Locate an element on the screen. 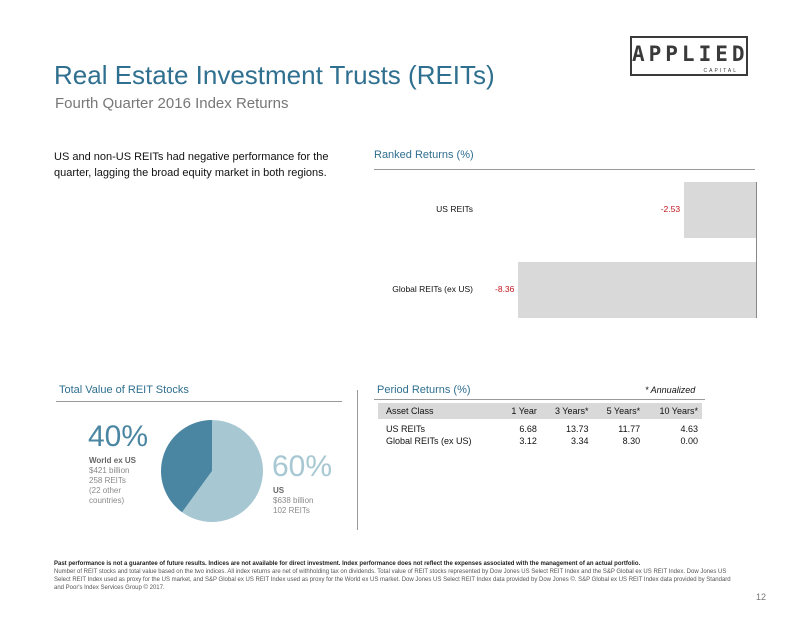 The image size is (800, 618). table-cell: 6.68 is located at coordinates (528, 429).